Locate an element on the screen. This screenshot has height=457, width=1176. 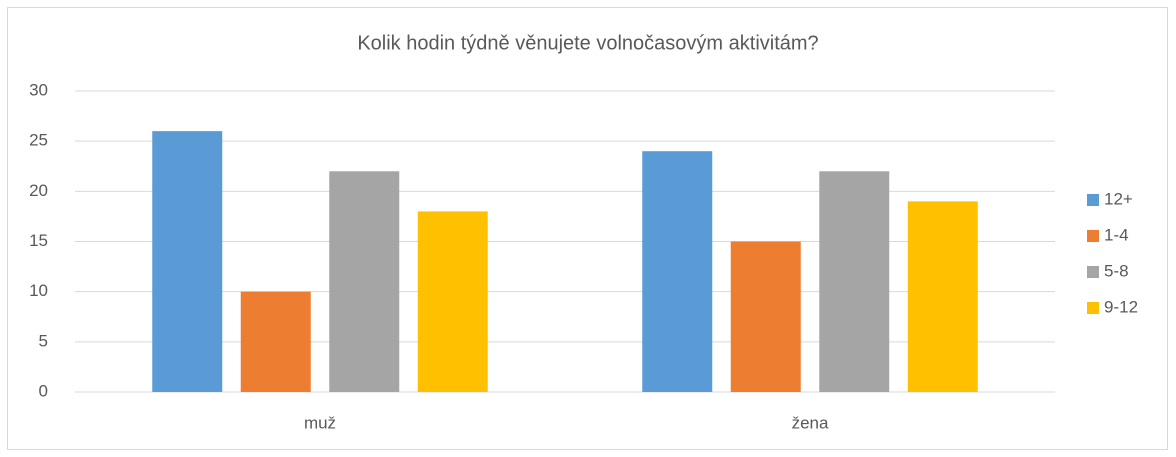
legend-label: 9-12 is located at coordinates (1121, 306).